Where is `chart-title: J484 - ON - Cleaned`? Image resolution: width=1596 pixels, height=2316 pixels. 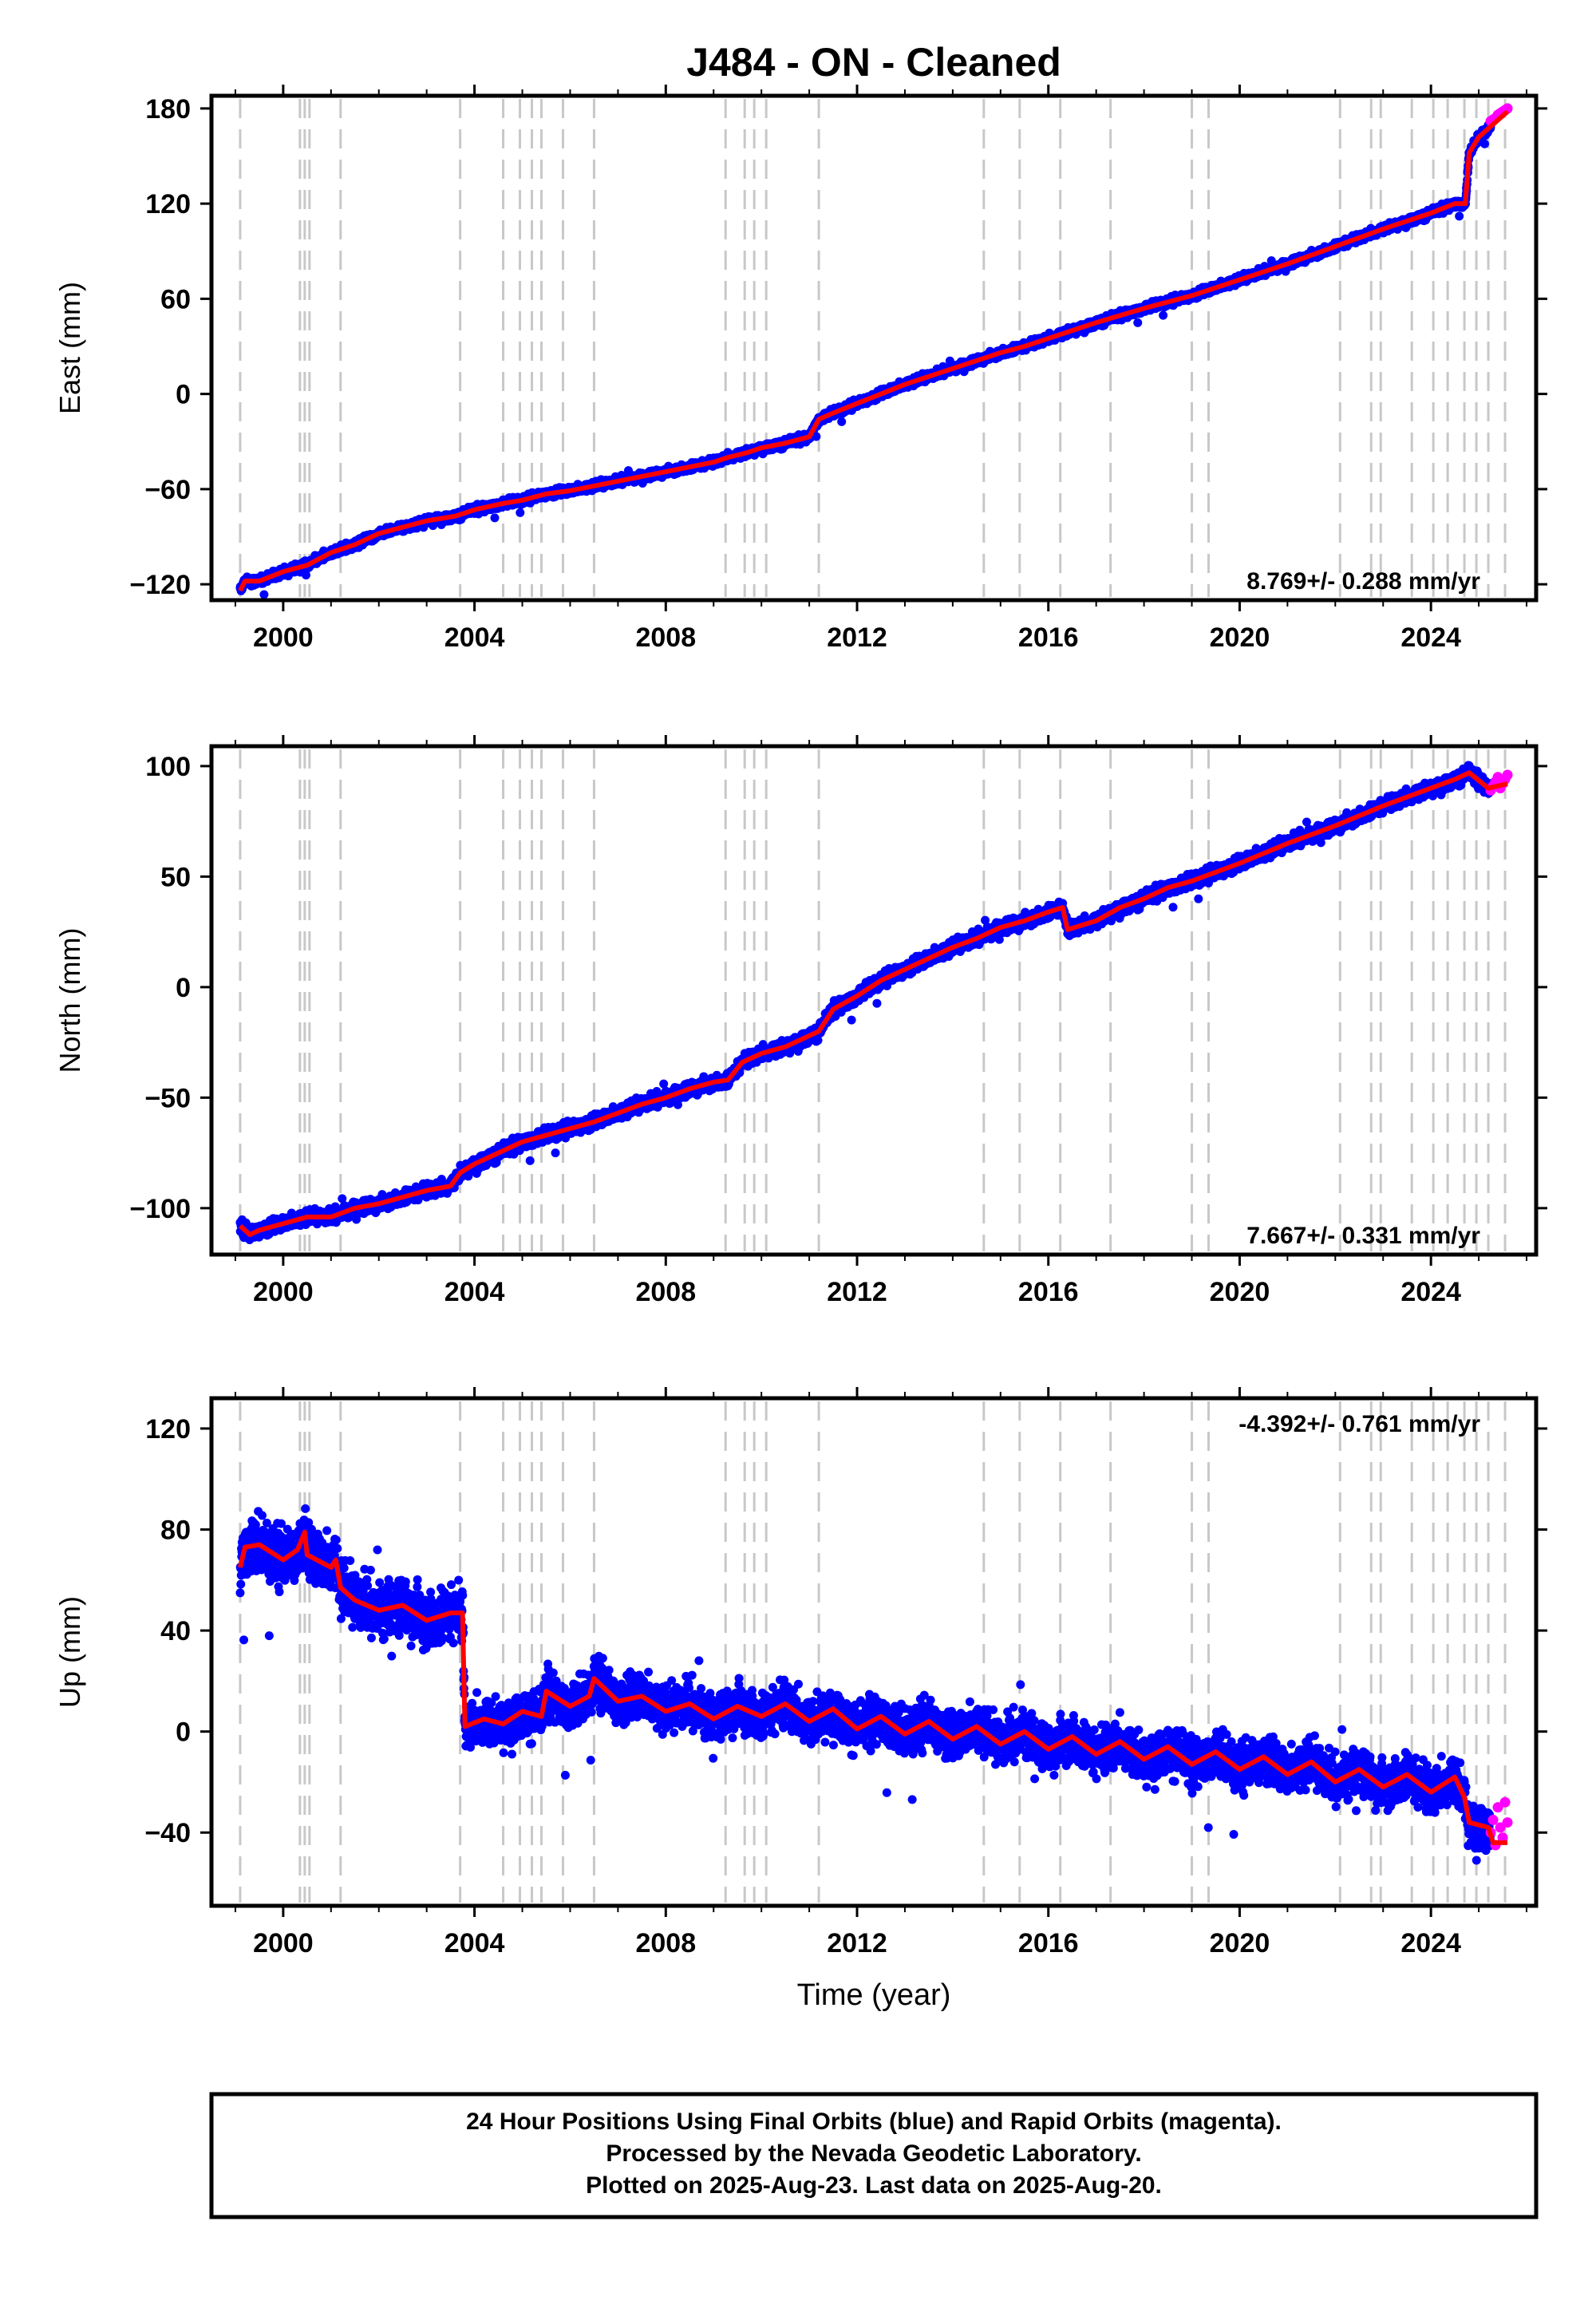
chart-title: J484 - ON - Cleaned is located at coordinates (873, 62).